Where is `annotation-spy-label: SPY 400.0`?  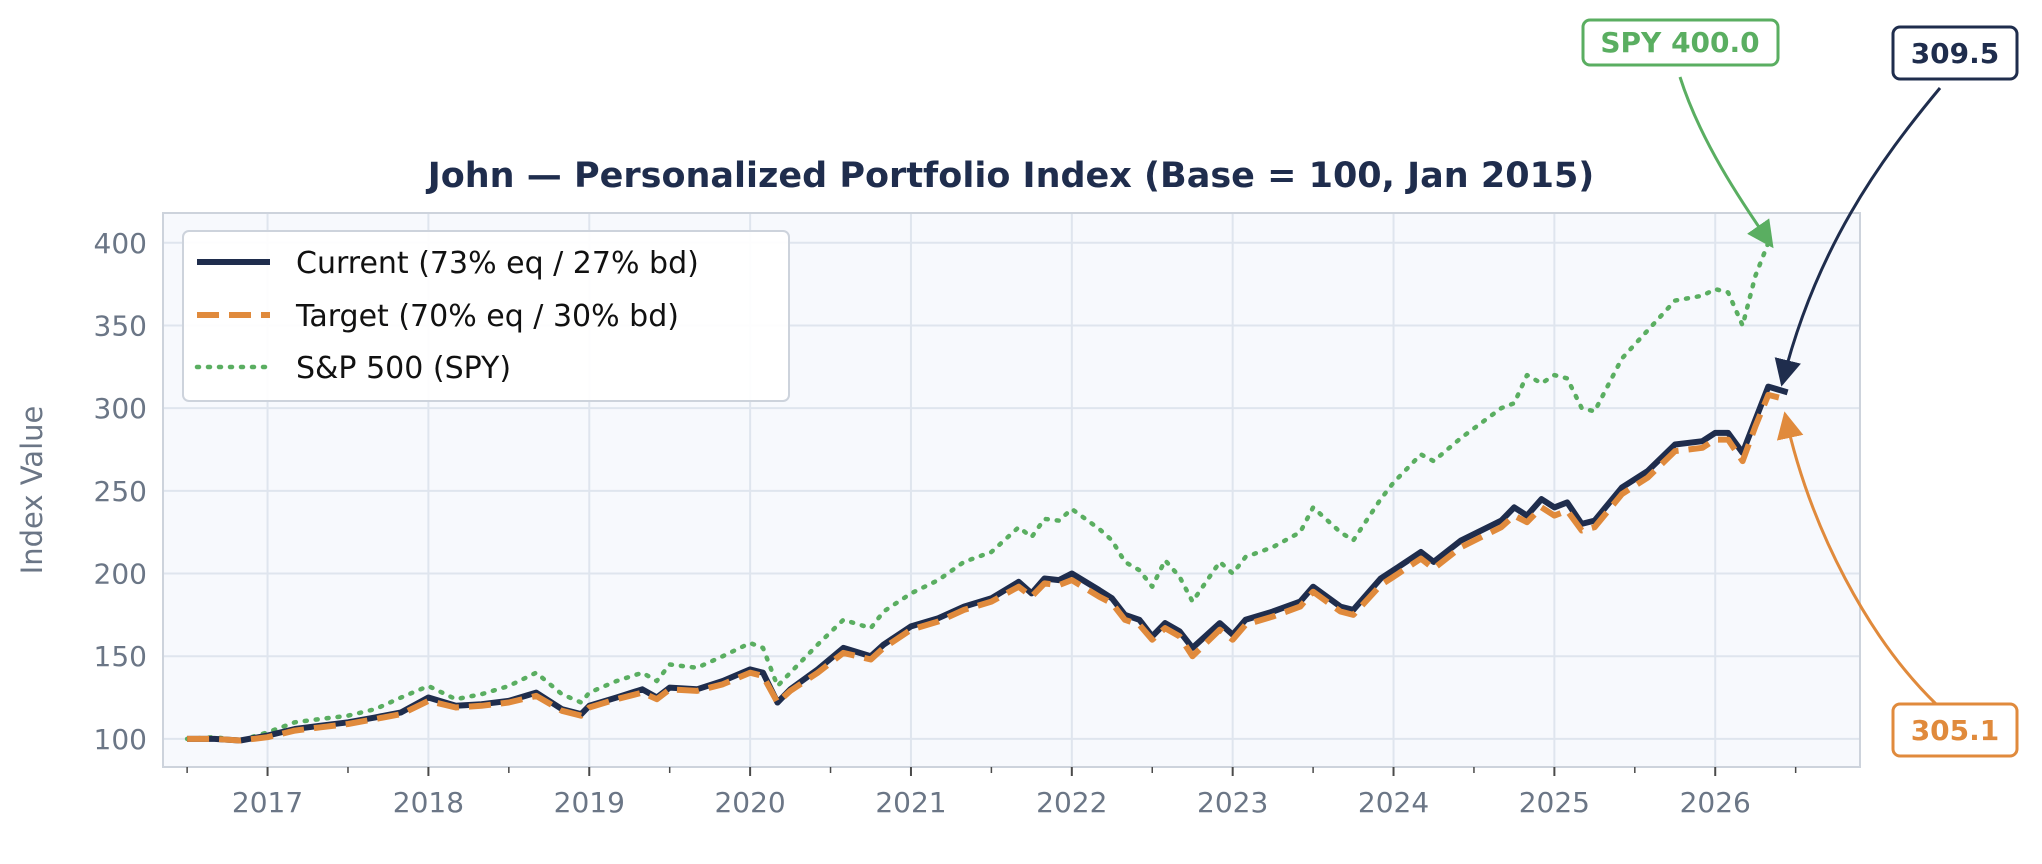
annotation-spy-label: SPY 400.0 is located at coordinates (1679, 42).